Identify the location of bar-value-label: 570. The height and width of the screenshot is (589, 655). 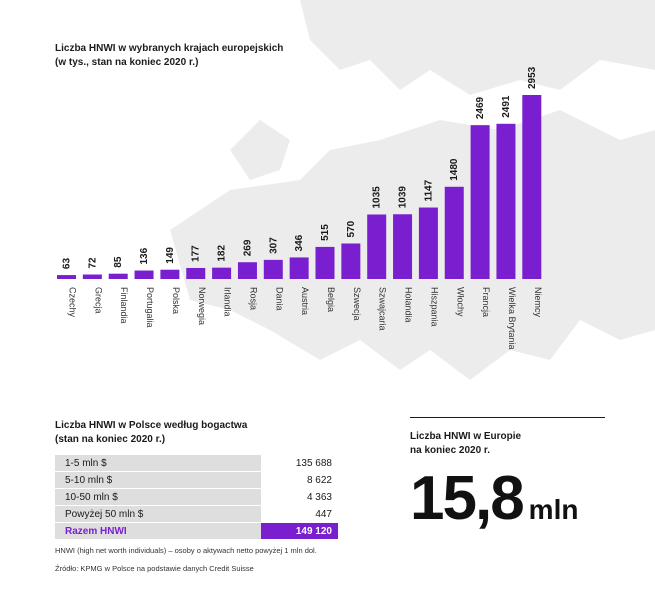
(351, 228).